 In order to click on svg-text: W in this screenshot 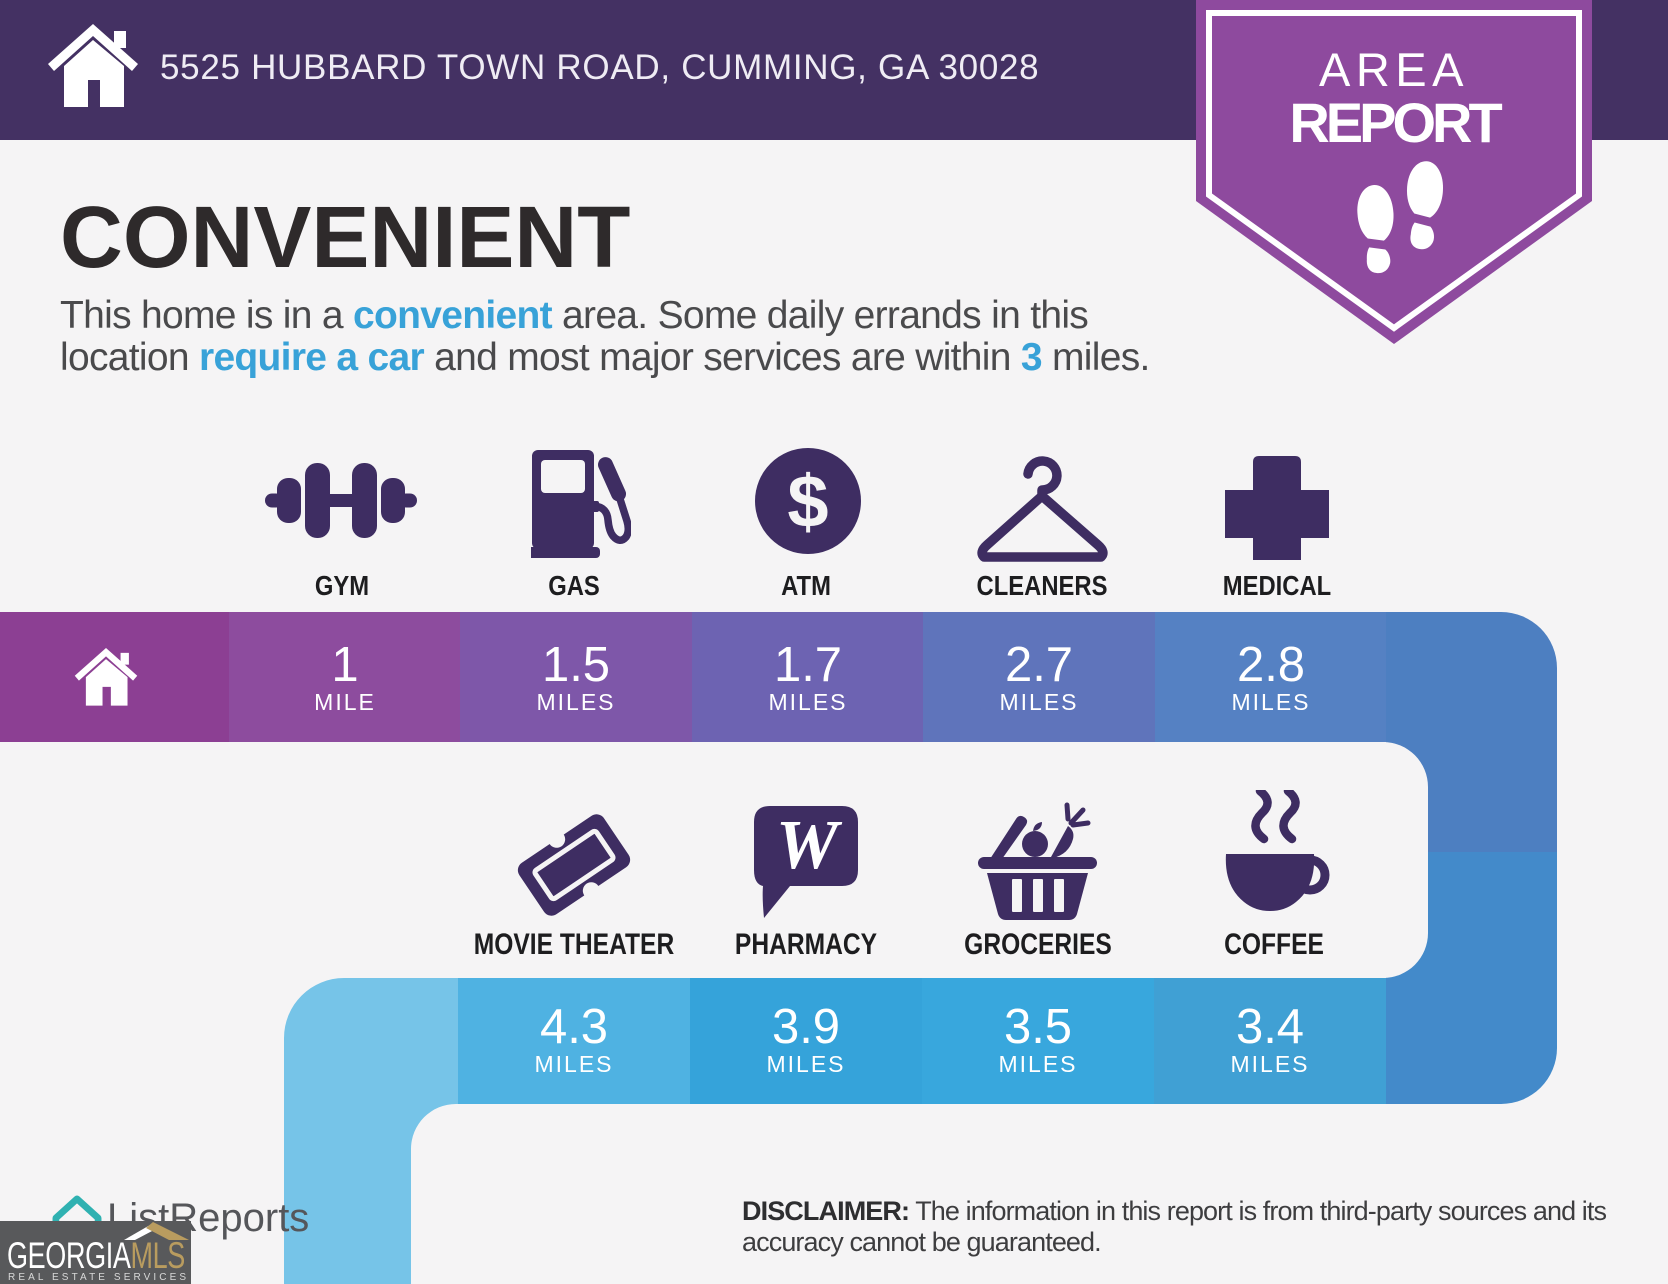, I will do `click(809, 845)`.